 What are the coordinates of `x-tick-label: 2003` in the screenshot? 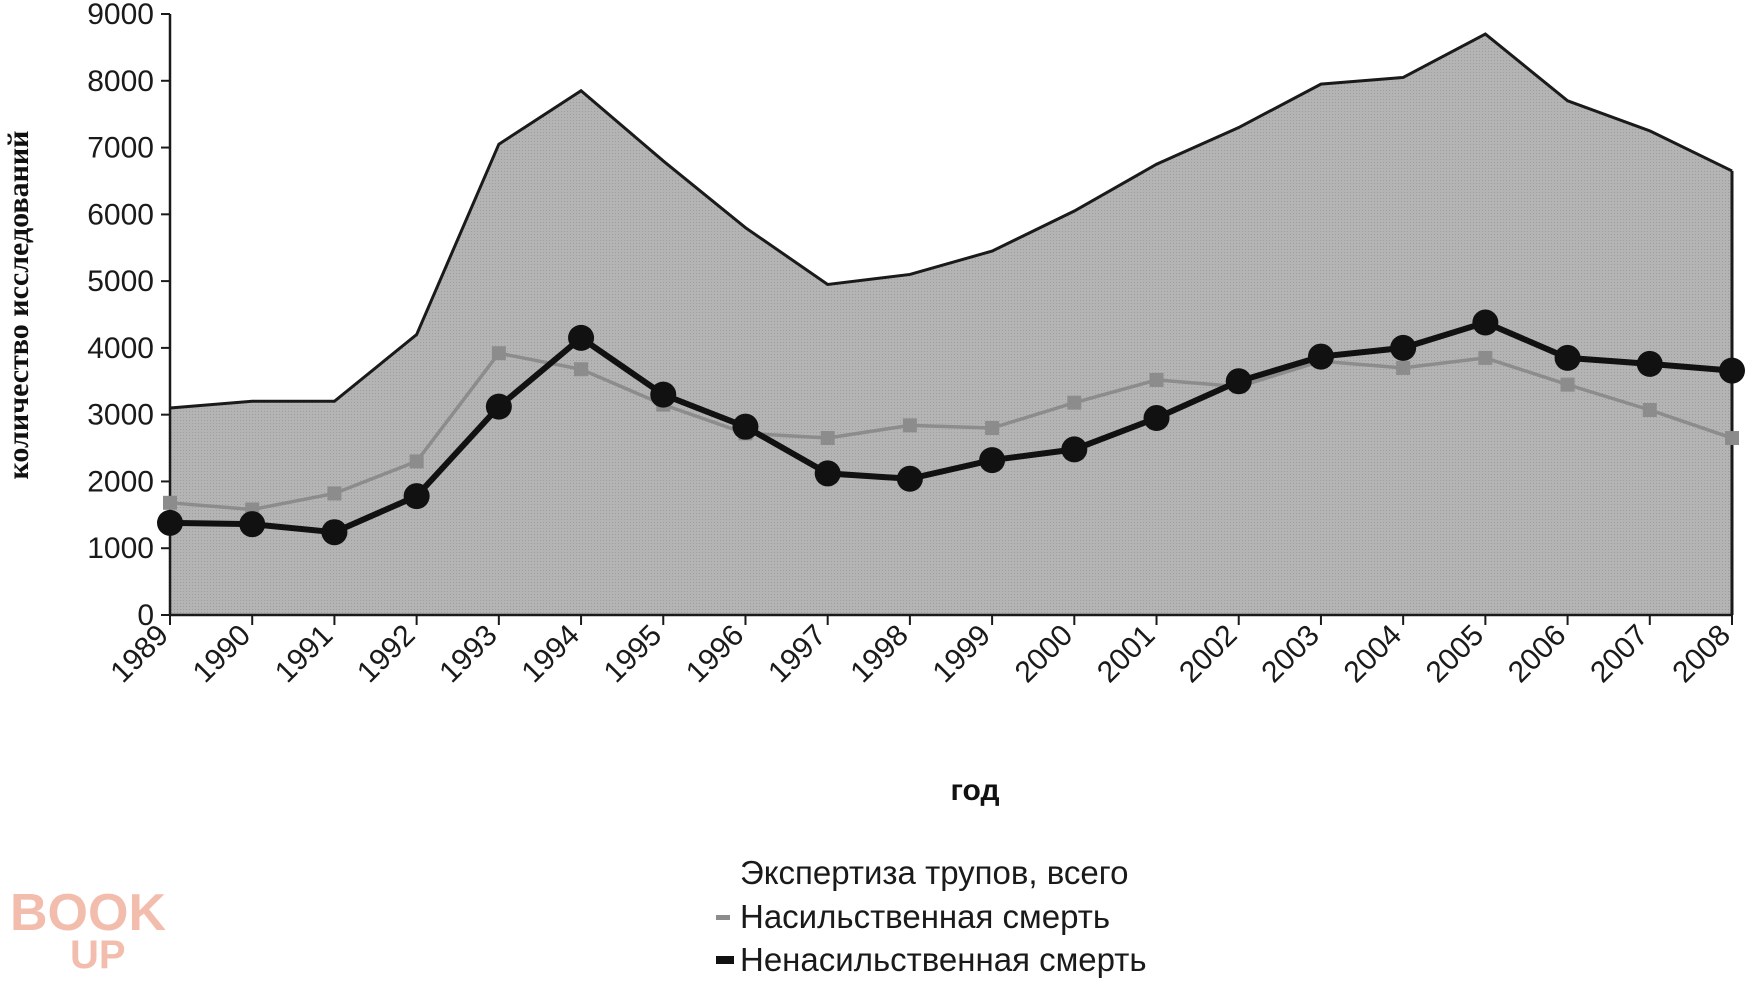 It's located at (1290, 654).